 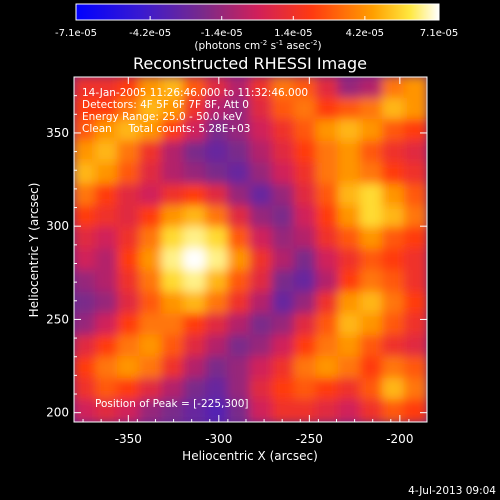 What do you see at coordinates (399, 439) in the screenshot?
I see `x-tick-label: -200` at bounding box center [399, 439].